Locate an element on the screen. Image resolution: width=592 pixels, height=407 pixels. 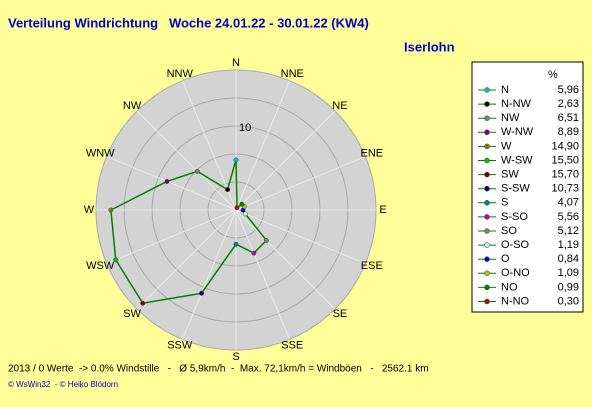
legend-label: W-NW is located at coordinates (517, 132).